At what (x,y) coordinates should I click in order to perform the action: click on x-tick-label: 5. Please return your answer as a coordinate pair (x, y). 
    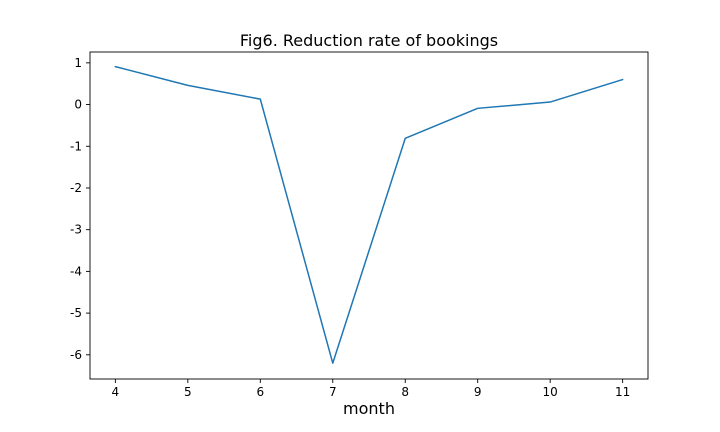
    Looking at the image, I should click on (188, 392).